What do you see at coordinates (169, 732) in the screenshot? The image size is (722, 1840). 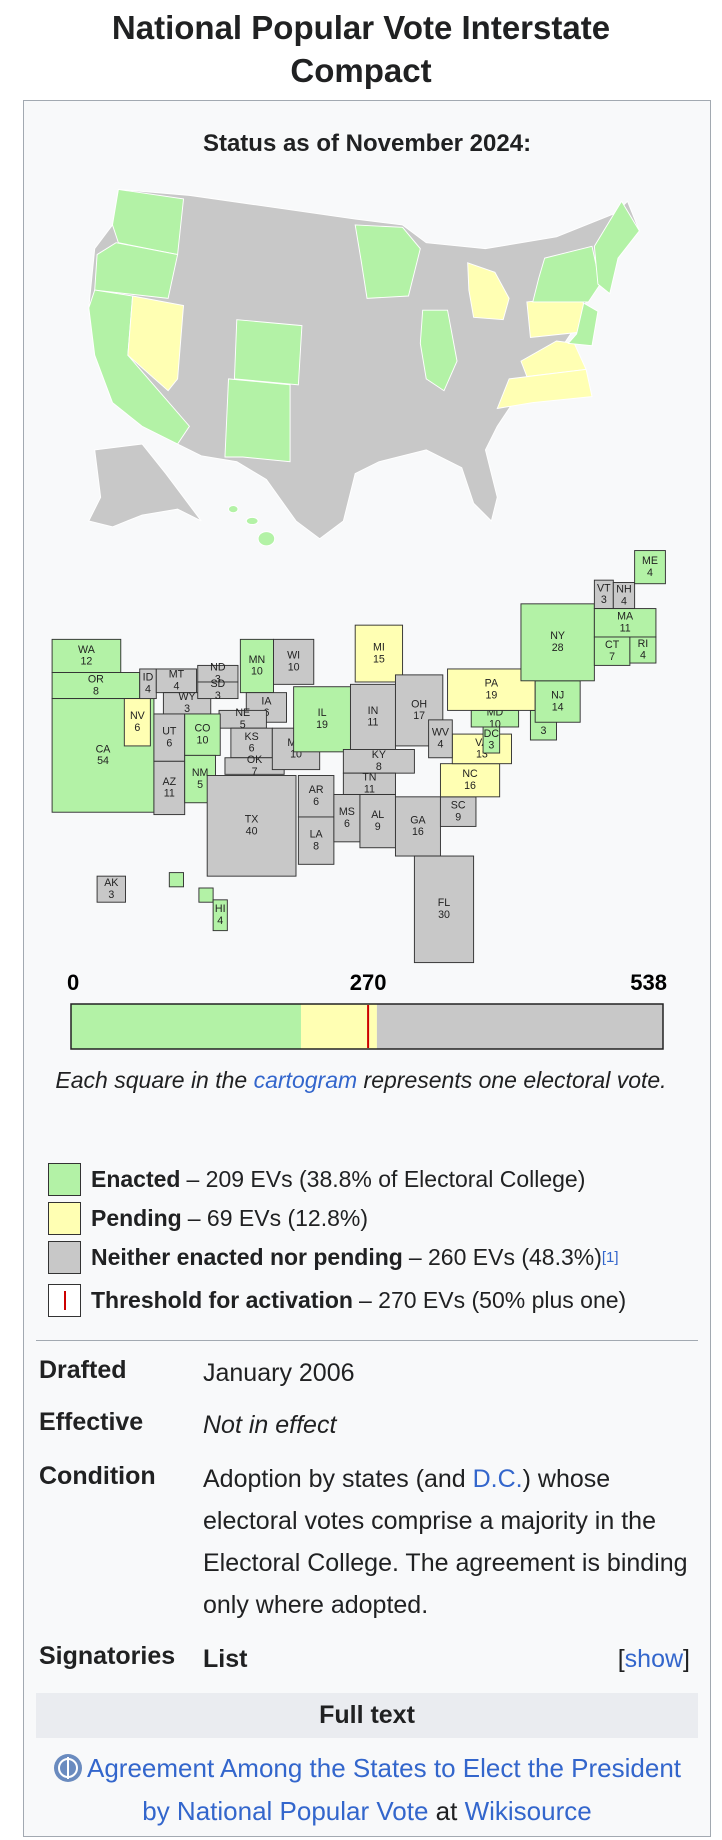 I see `state-abbr: UT` at bounding box center [169, 732].